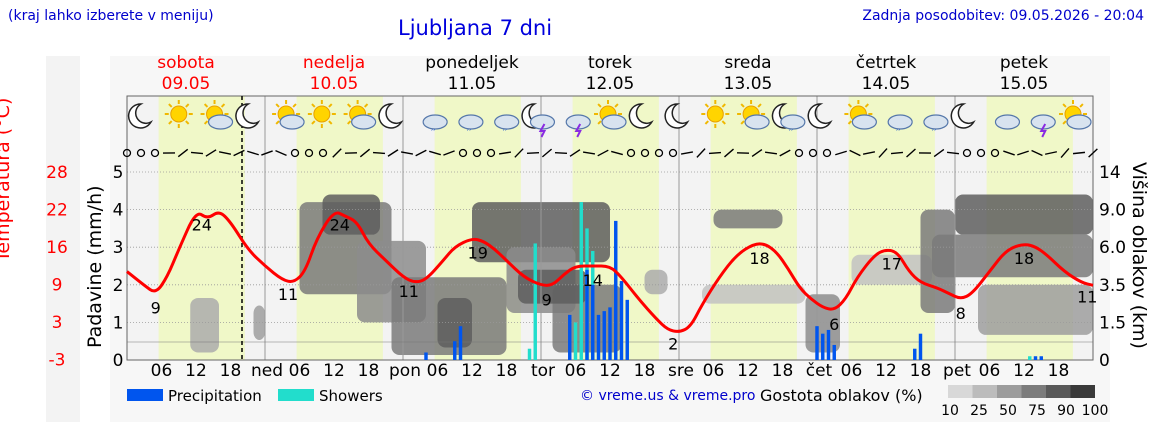 The width and height of the screenshot is (1152, 443). I want to click on temperature-label: 24, so click(202, 225).